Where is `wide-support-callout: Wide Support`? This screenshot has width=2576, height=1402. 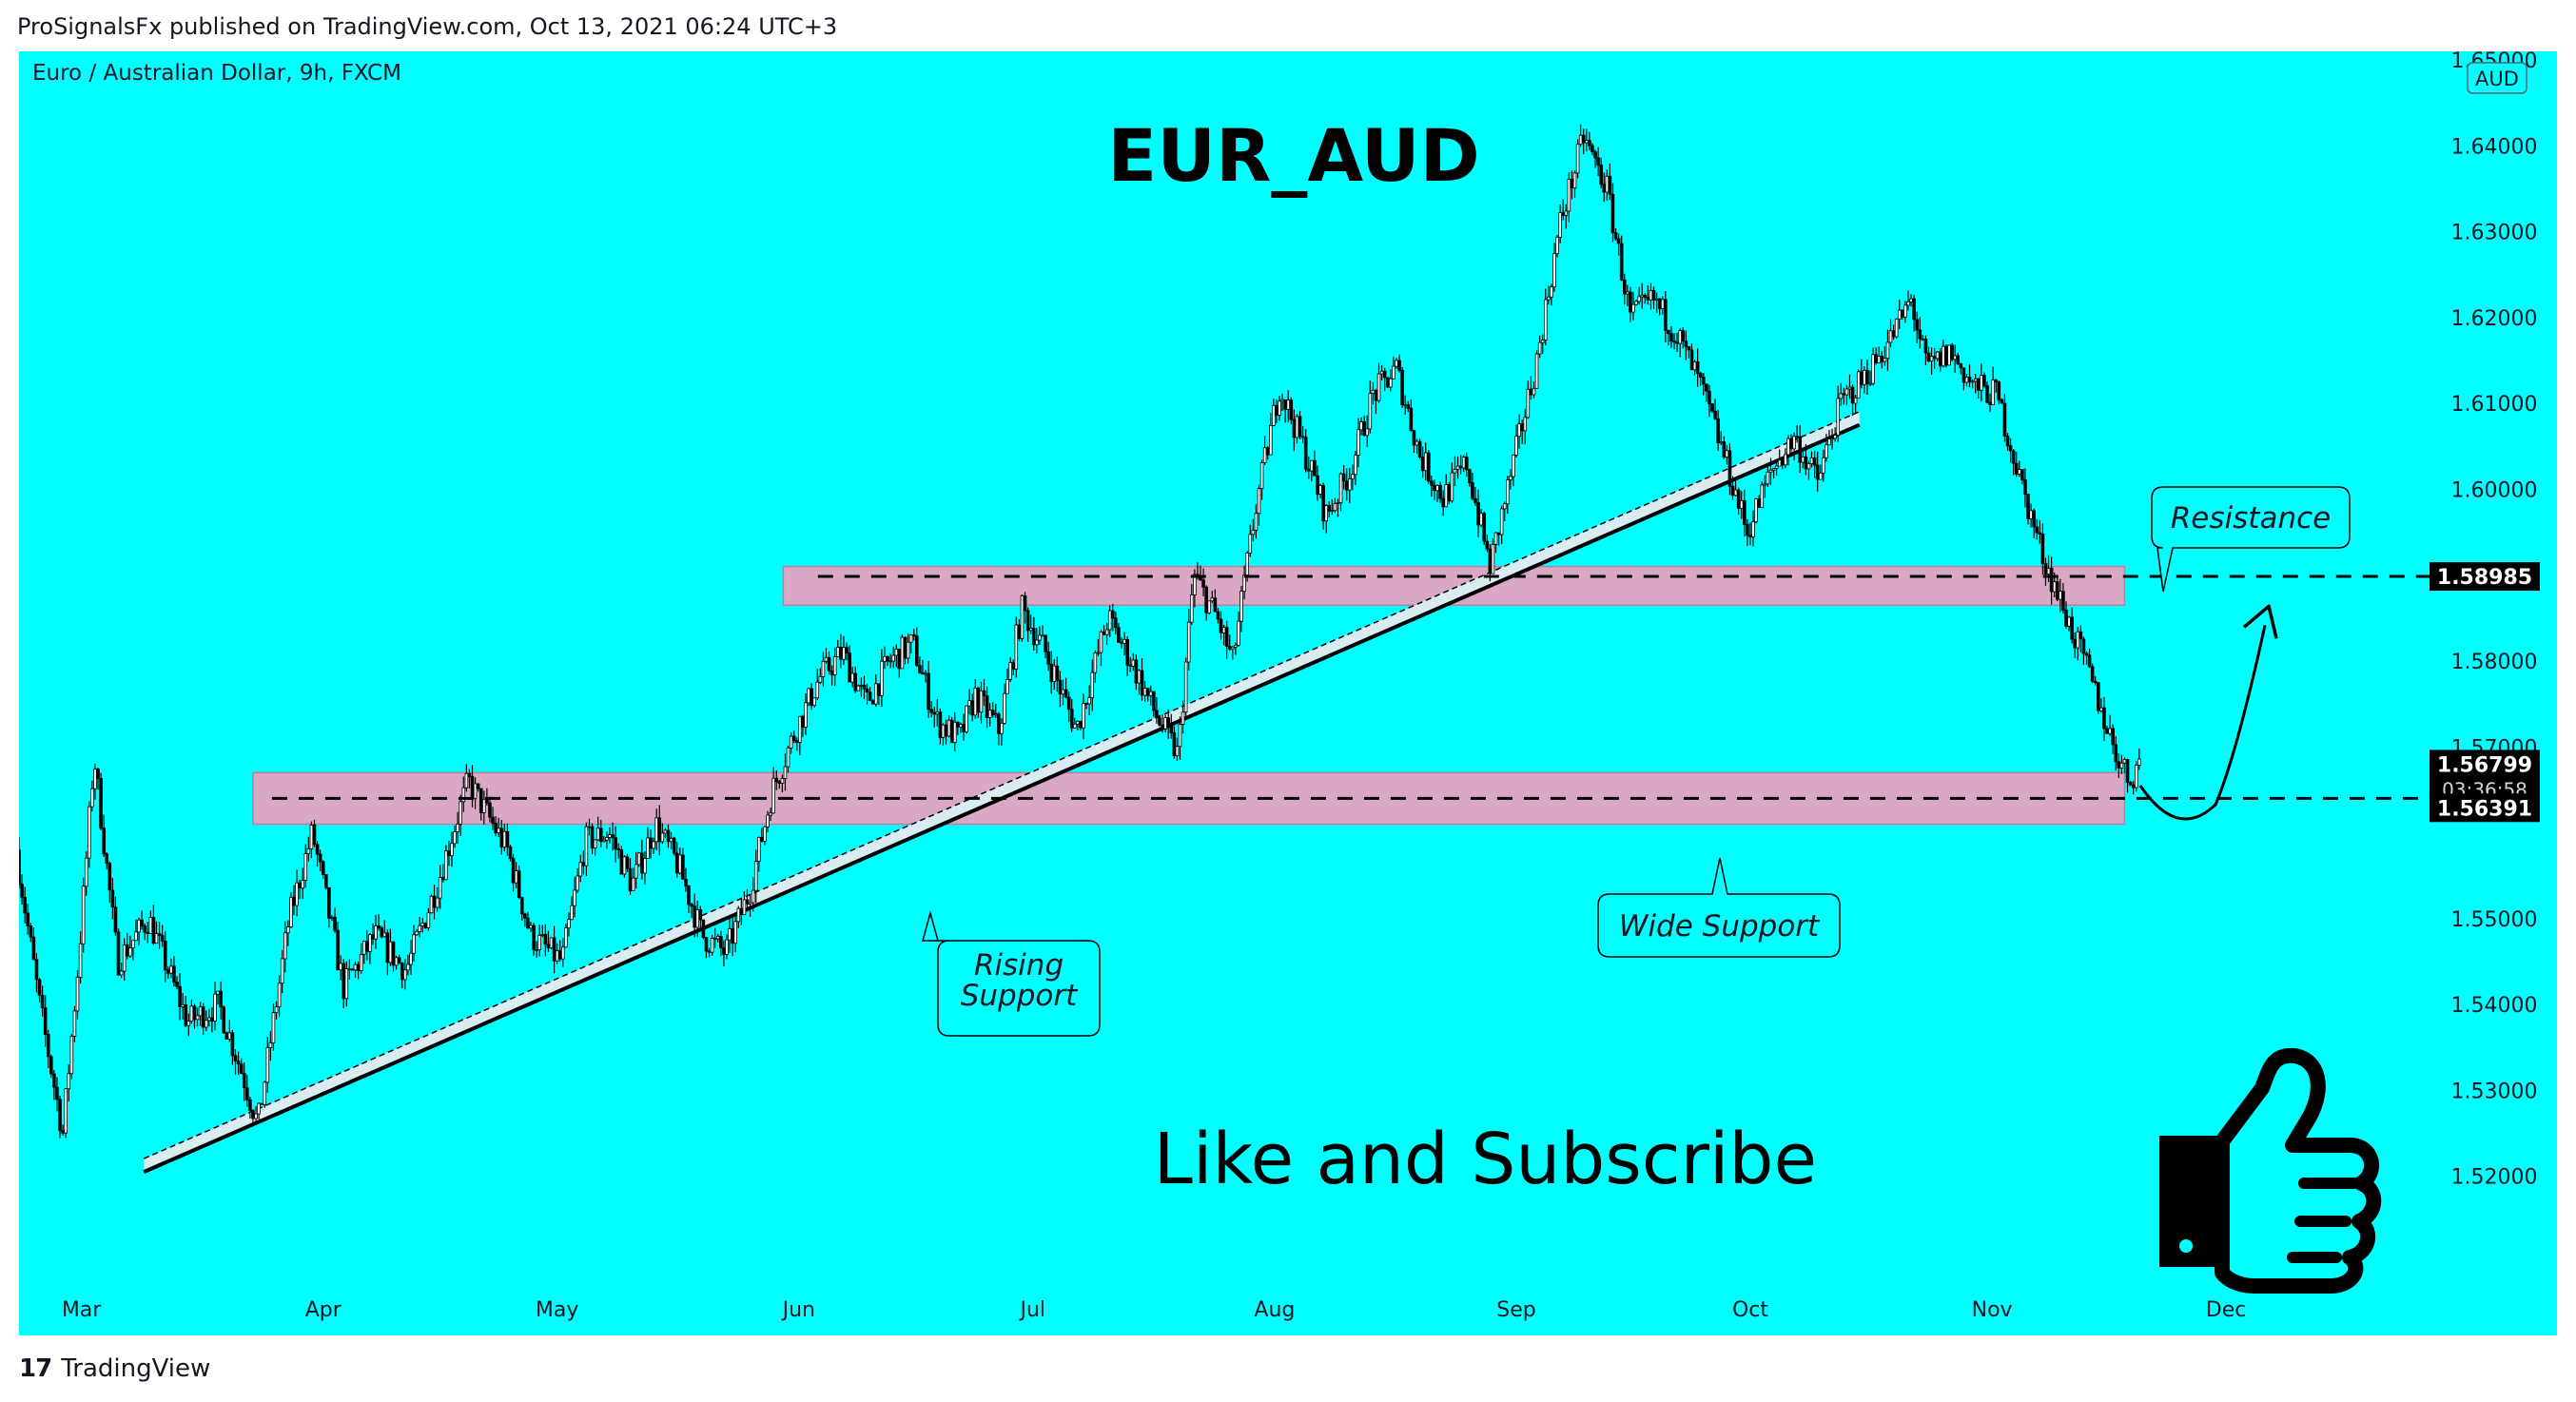
wide-support-callout: Wide Support is located at coordinates (1719, 907).